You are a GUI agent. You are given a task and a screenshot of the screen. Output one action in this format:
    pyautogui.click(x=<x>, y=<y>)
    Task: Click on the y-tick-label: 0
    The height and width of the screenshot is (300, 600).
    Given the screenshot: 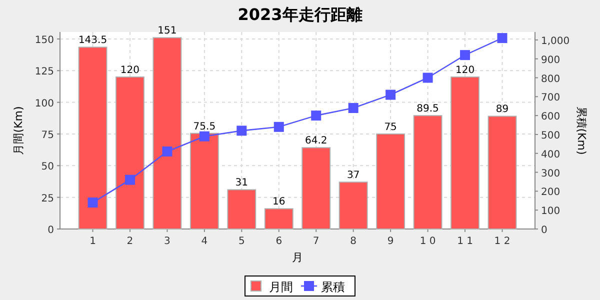 What is the action you would take?
    pyautogui.click(x=51, y=230)
    